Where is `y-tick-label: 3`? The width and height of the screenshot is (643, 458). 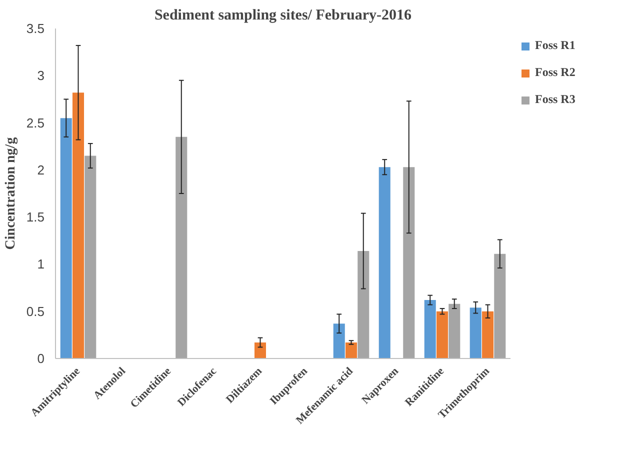 y-tick-label: 3 is located at coordinates (41, 76).